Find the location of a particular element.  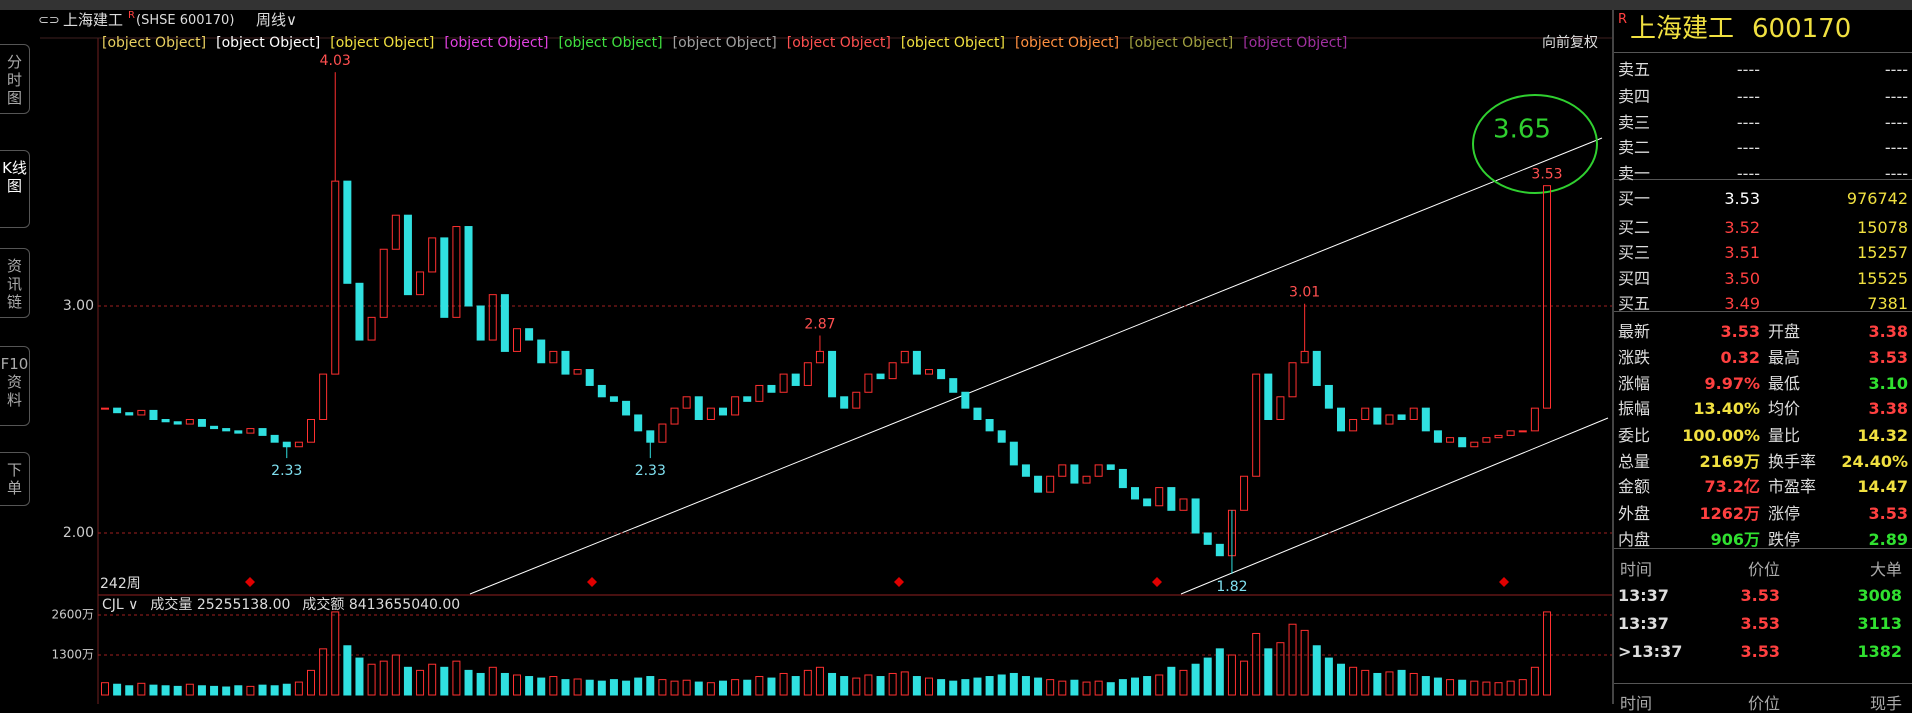

book-label: 卖五 is located at coordinates (1634, 69).